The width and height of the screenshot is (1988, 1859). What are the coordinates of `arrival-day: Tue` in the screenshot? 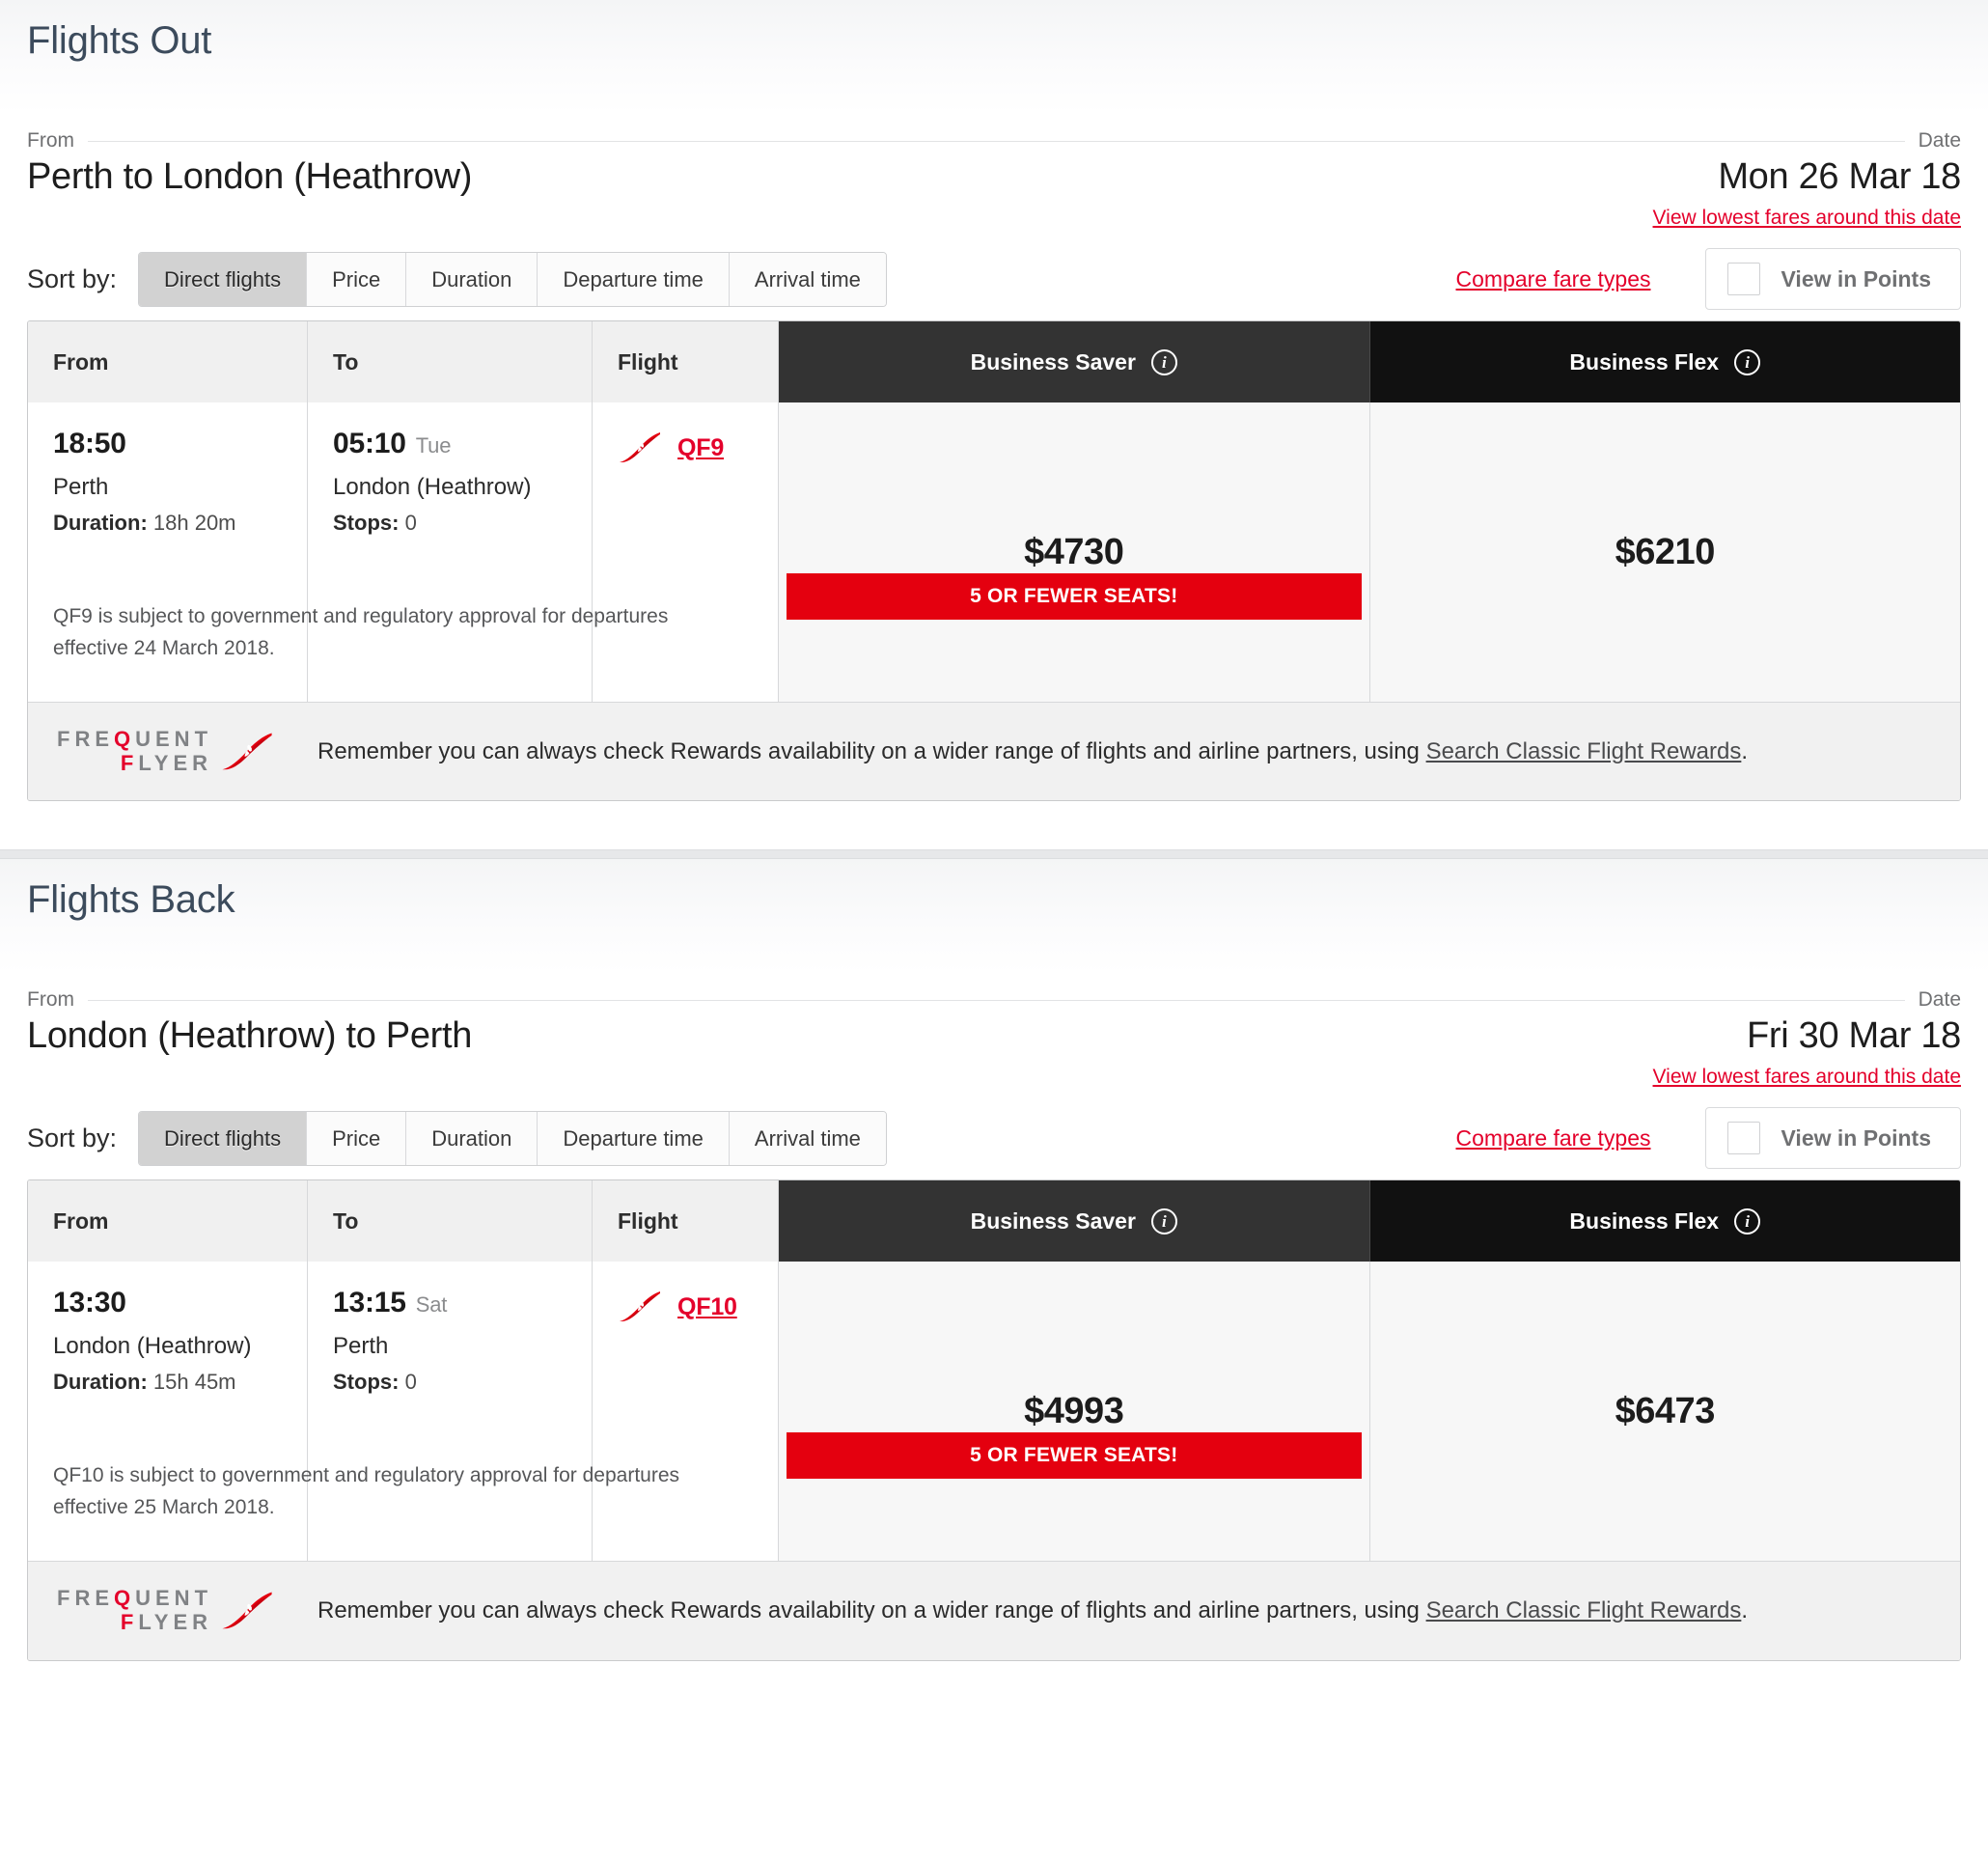 It's located at (433, 446).